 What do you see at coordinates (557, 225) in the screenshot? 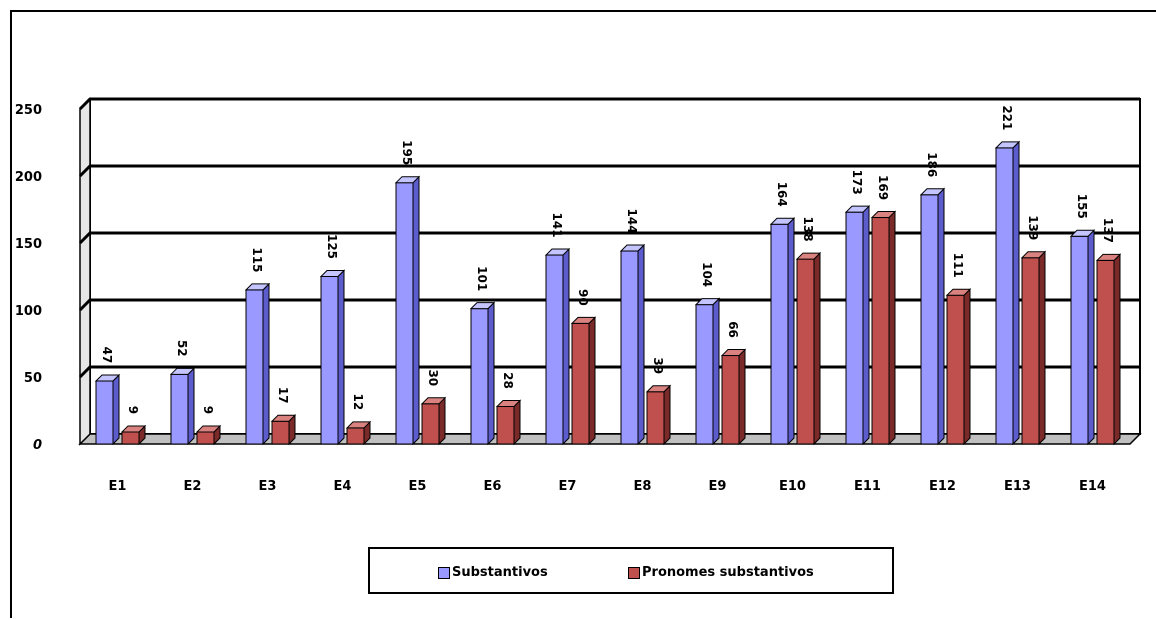
I see `data-label-substantivos: 141` at bounding box center [557, 225].